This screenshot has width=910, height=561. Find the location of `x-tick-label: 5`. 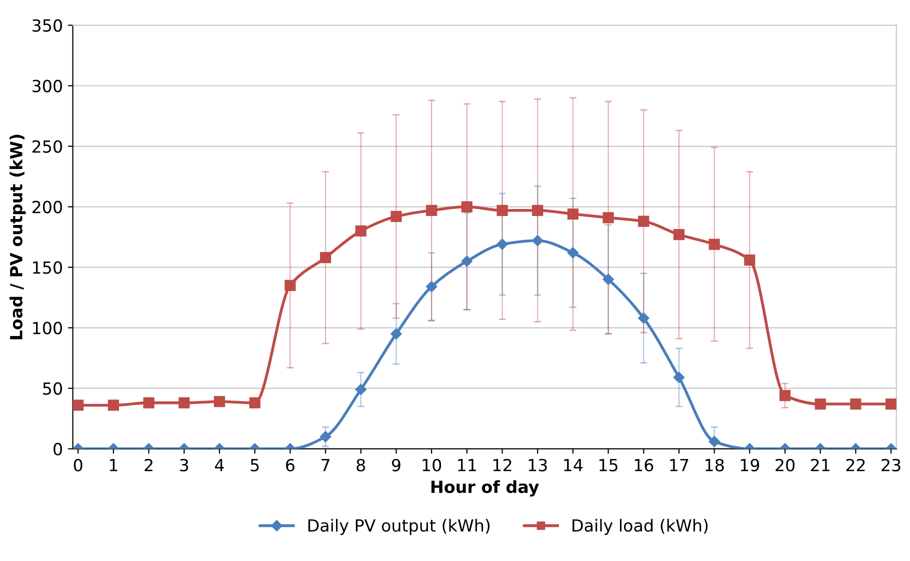

x-tick-label: 5 is located at coordinates (254, 465).